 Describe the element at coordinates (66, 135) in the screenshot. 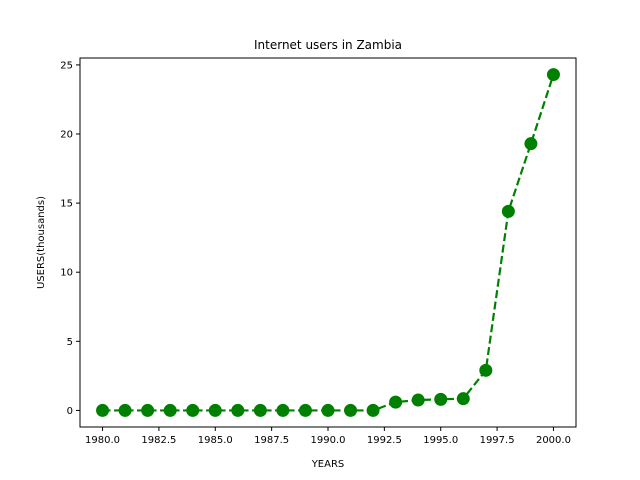

I see `y-tick-label: 20` at that location.